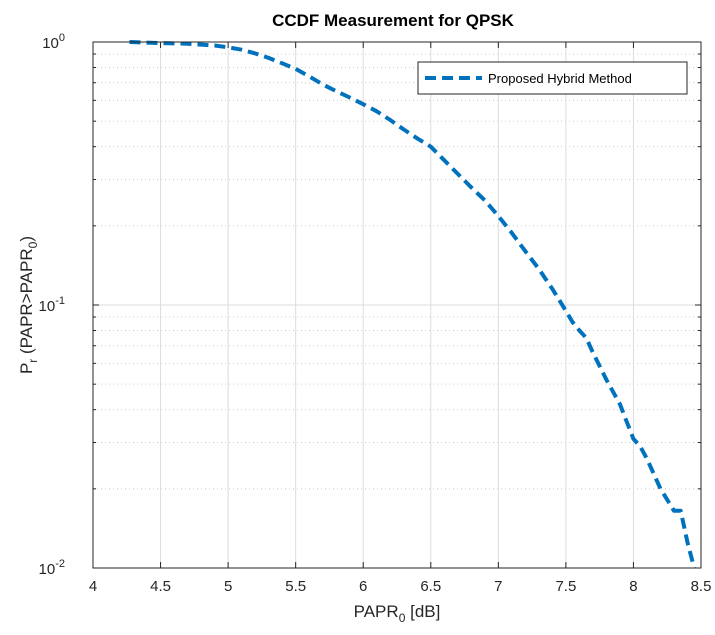  I want to click on x-tick-labels: 4 4.5 5 5.5 6 6.5 7 7.5 8 8.5, so click(400, 586).